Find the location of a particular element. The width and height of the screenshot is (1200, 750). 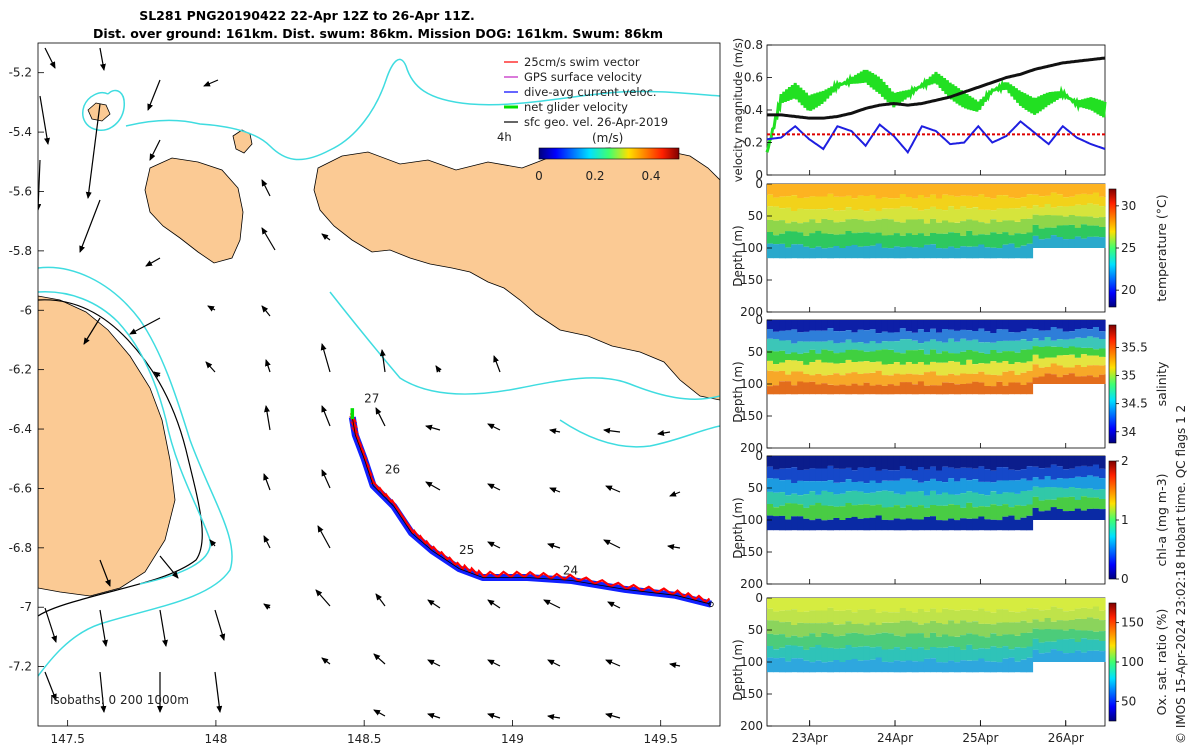

time-tick-label: 23Apr is located at coordinates (810, 738).